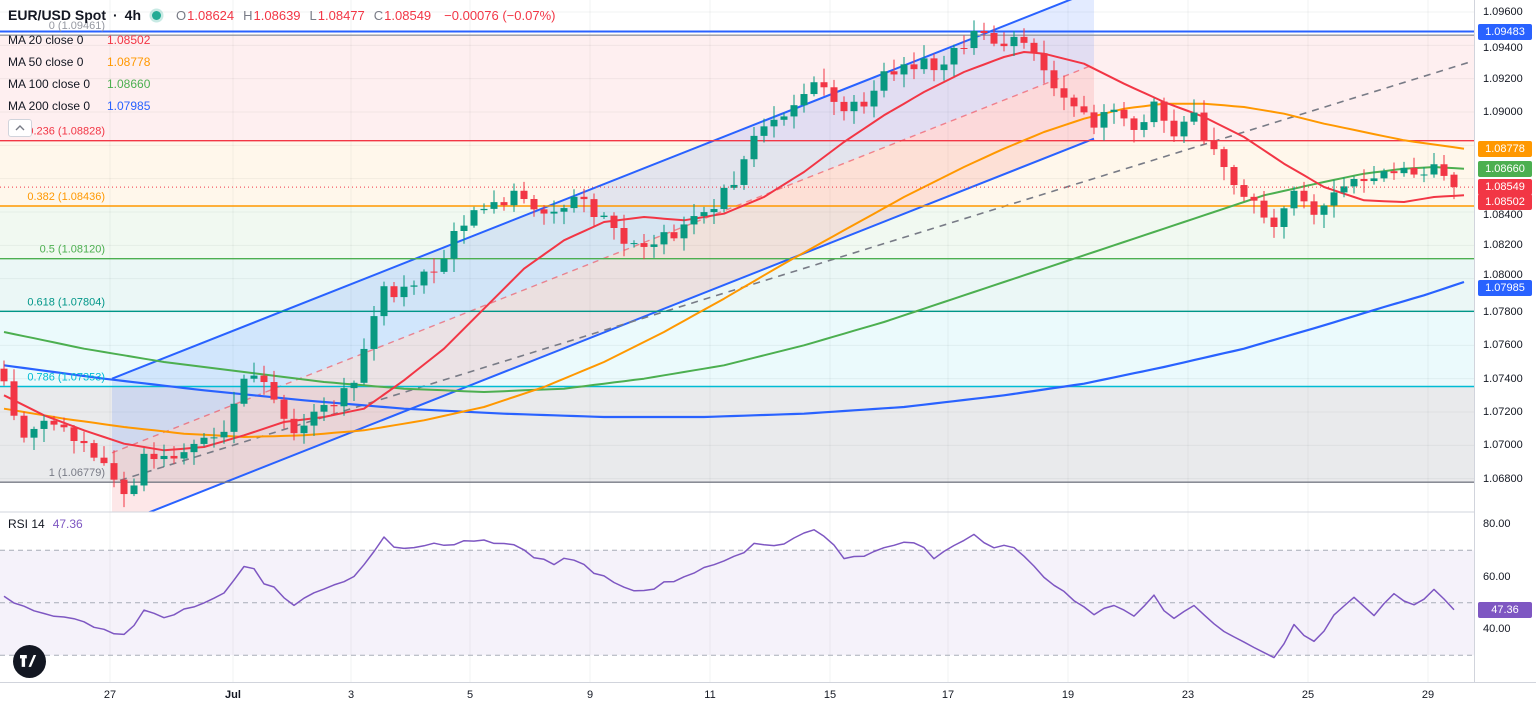 The height and width of the screenshot is (707, 1536). Describe the element at coordinates (1308, 695) in the screenshot. I see `time-axis-label: 25` at that location.